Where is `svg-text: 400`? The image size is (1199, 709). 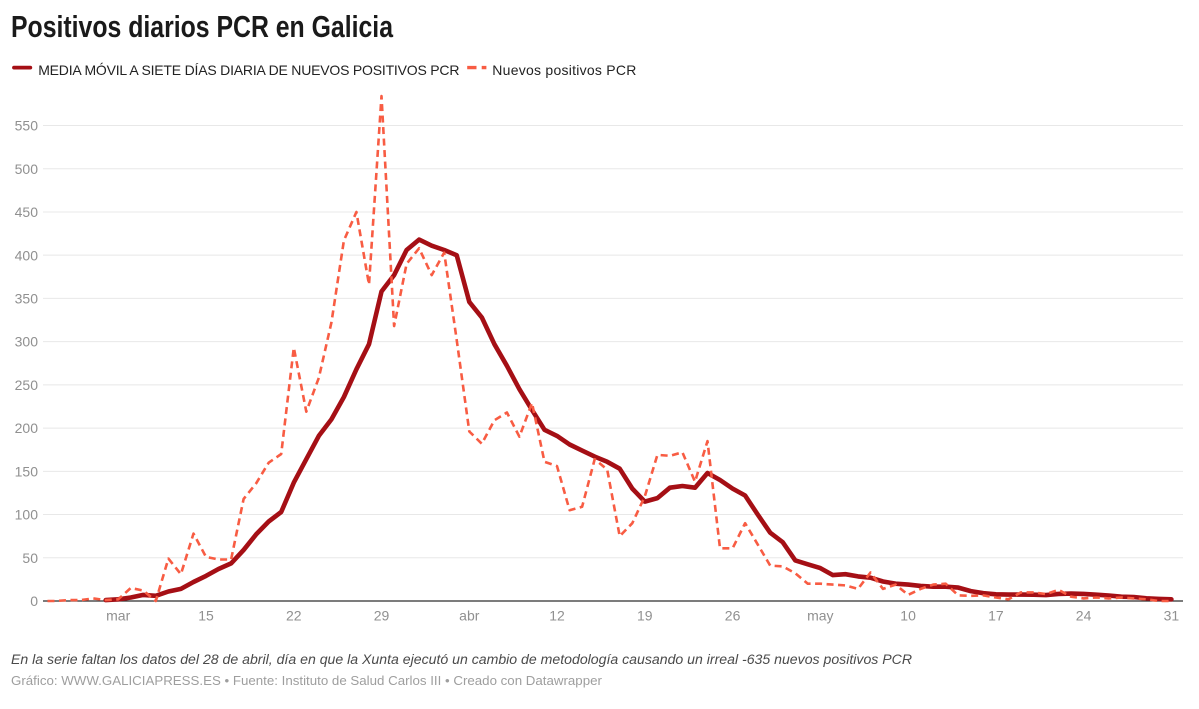
svg-text: 400 is located at coordinates (27, 255).